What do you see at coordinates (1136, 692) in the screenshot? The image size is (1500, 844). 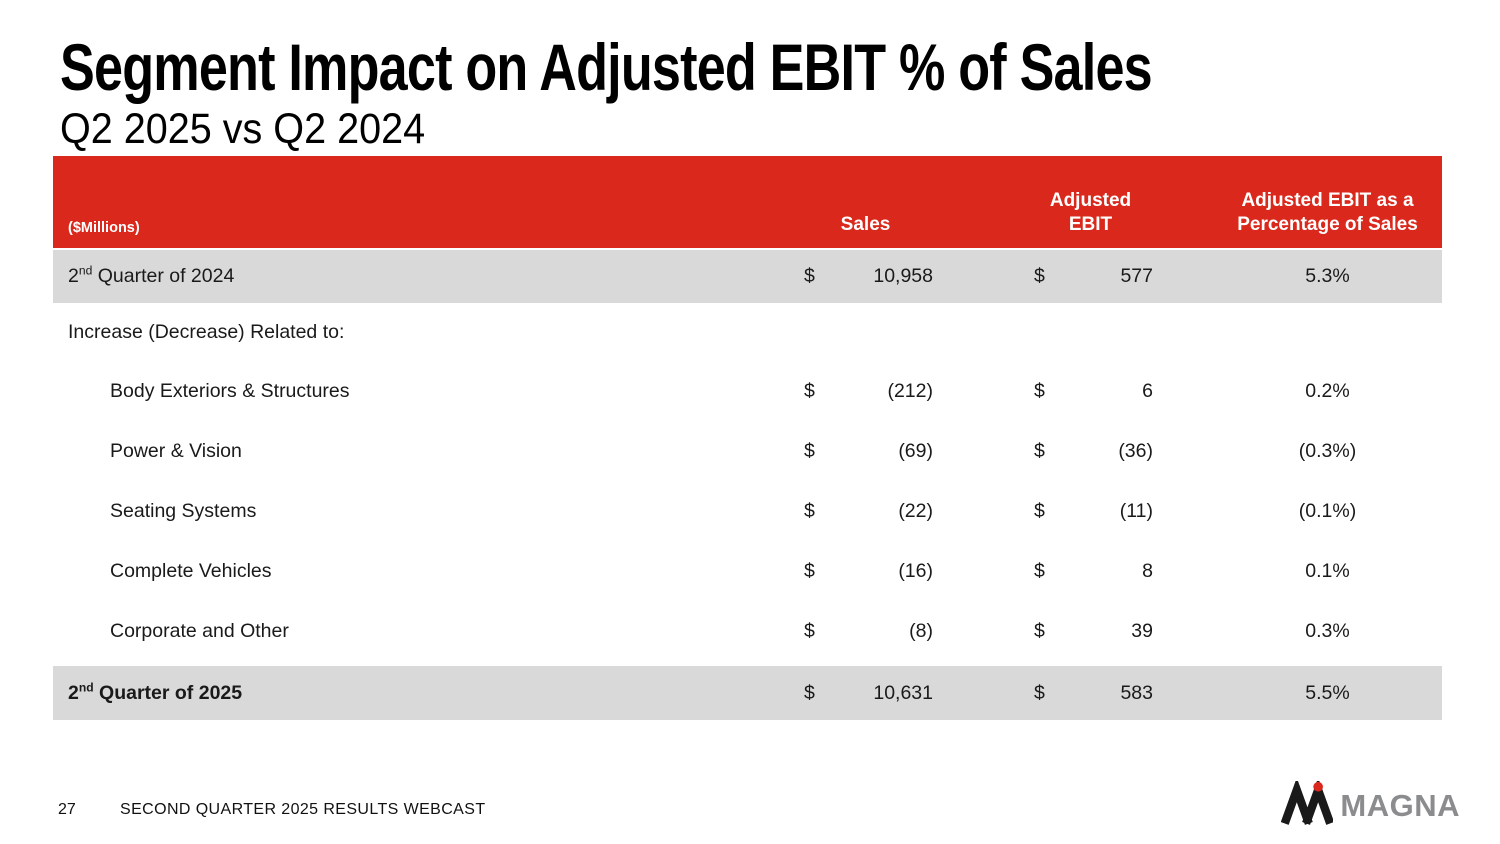 I see `ebit-value: 583` at bounding box center [1136, 692].